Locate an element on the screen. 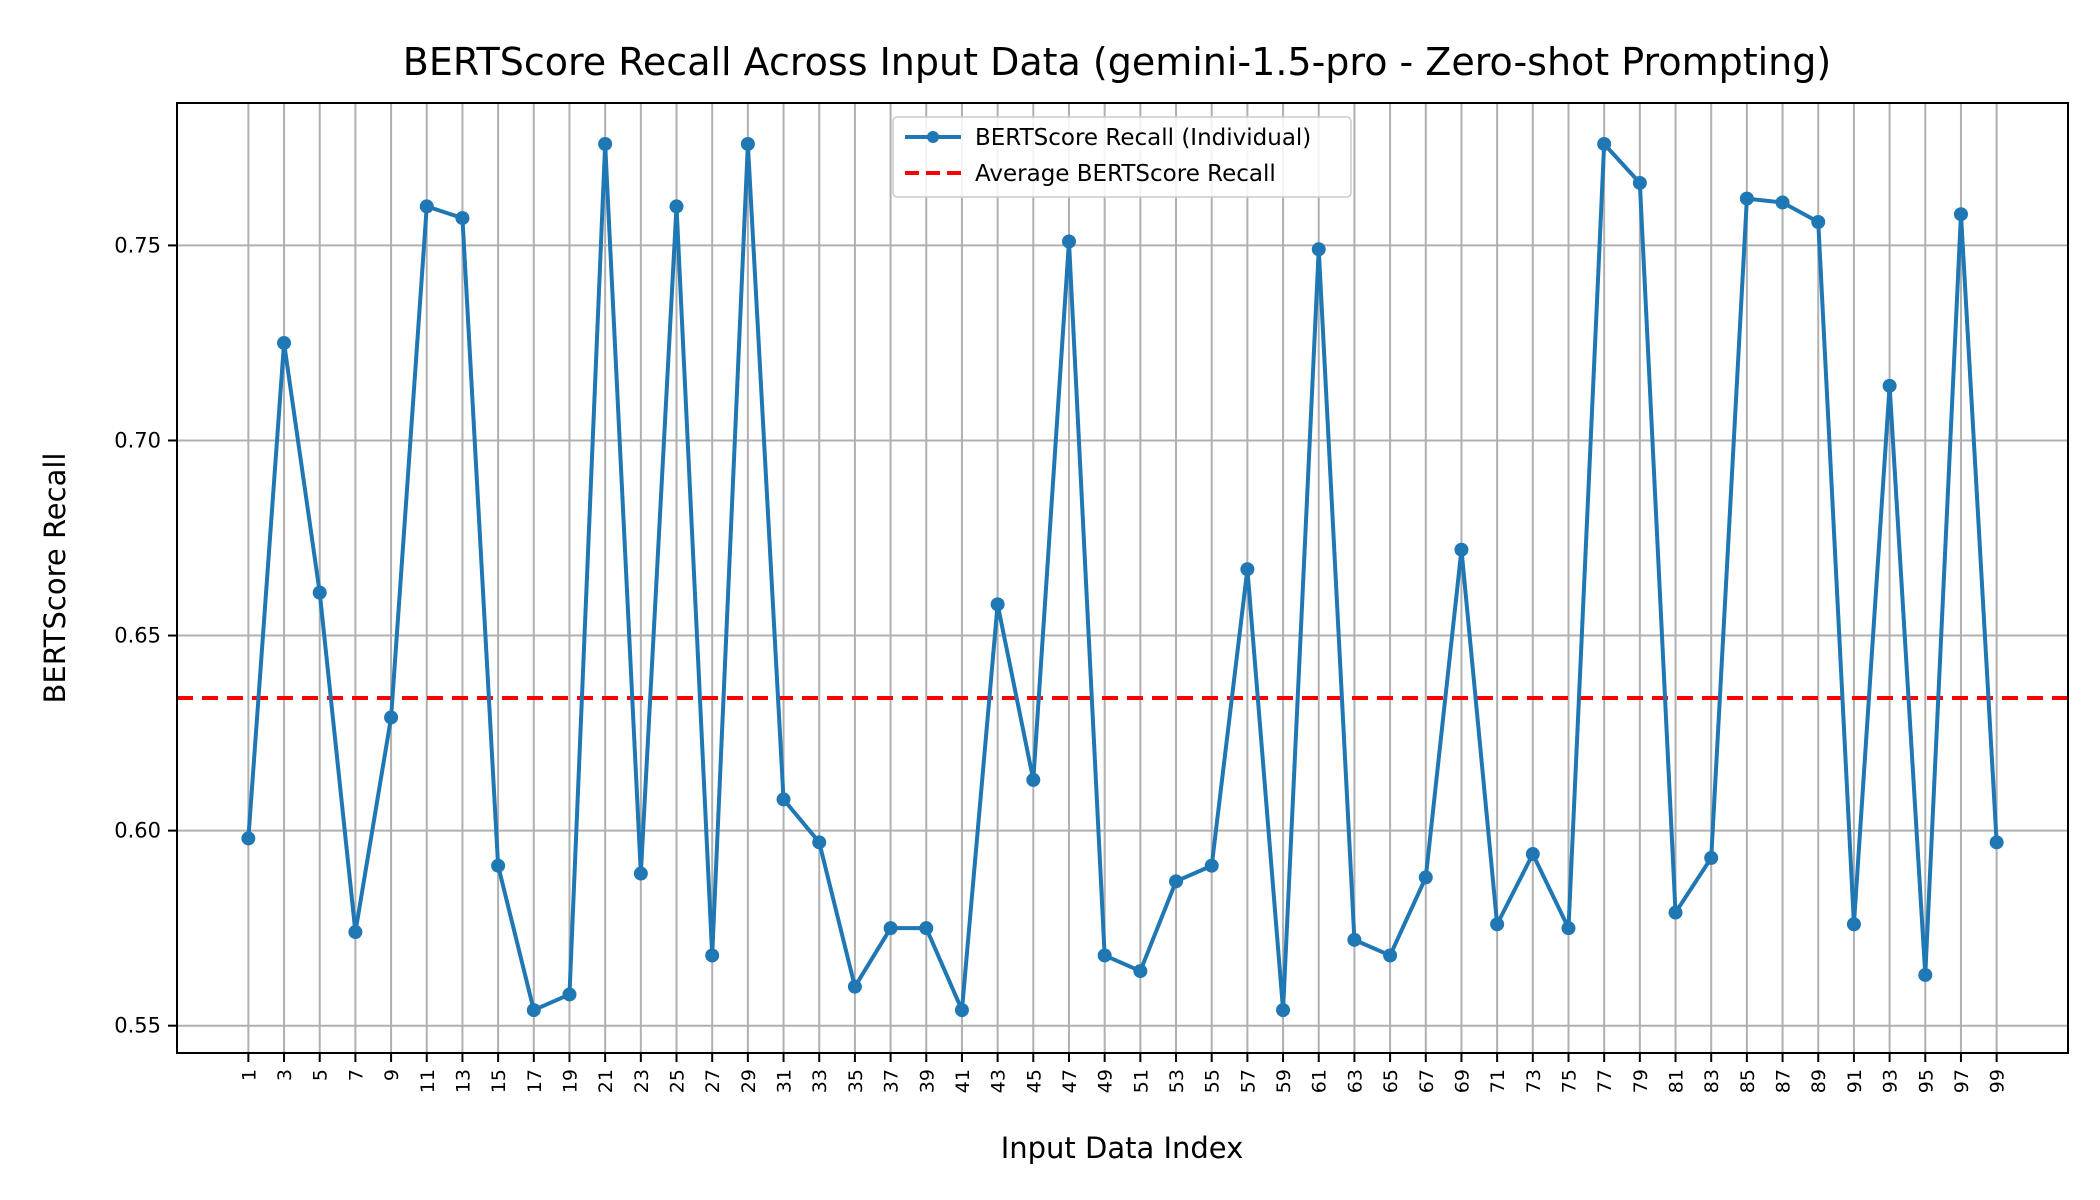  y-axis: 0.55 0.60 0.65 0.70 0.75 is located at coordinates (145, 635).